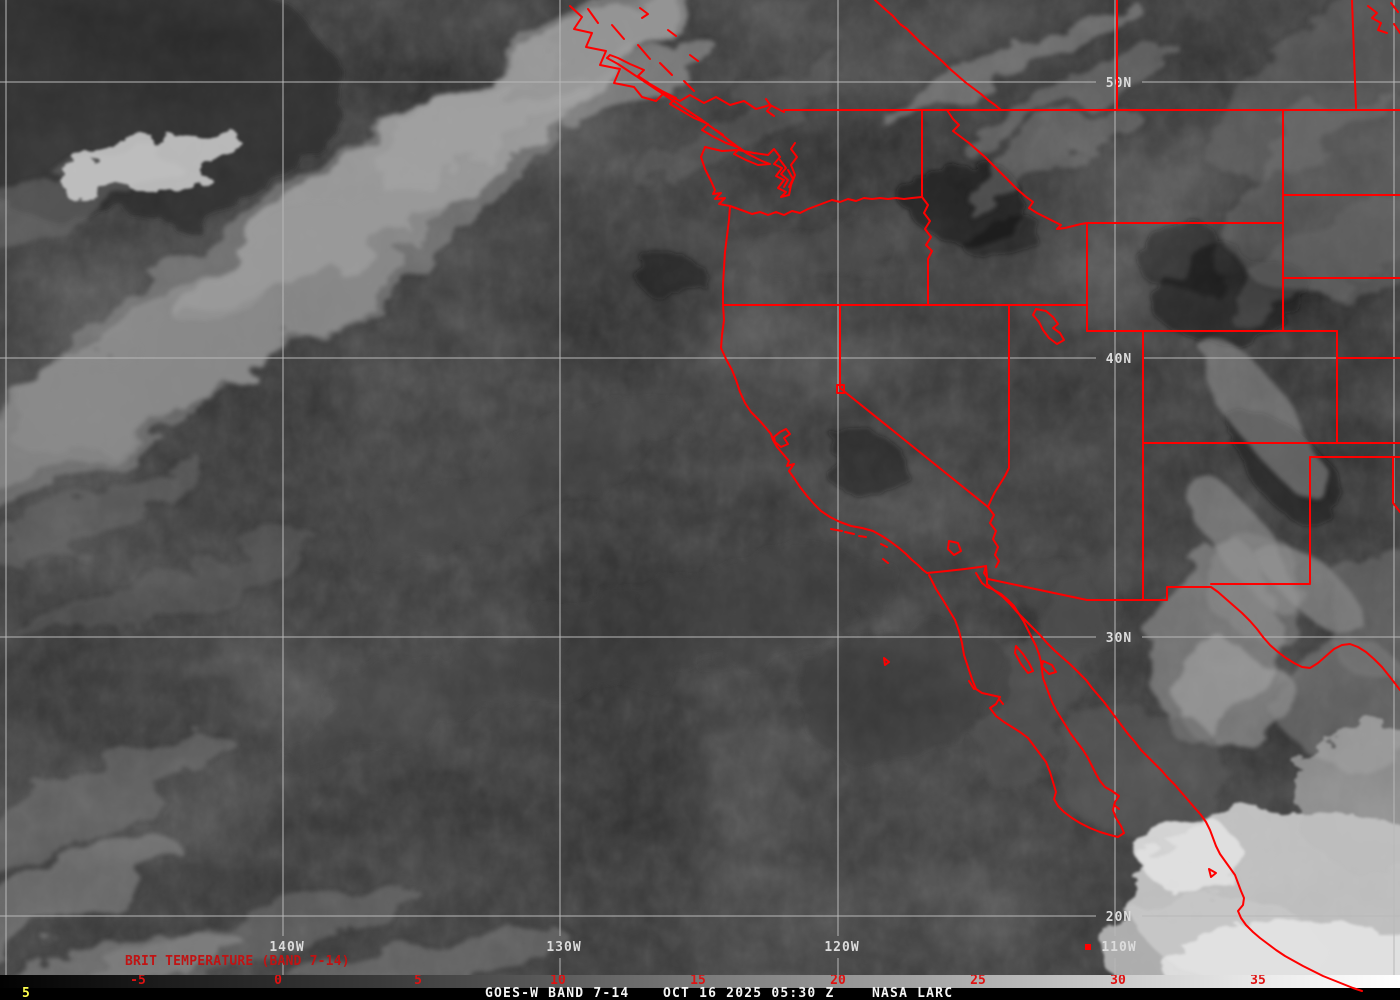 The width and height of the screenshot is (1400, 1000). I want to click on channel-islands, so click(859, 546).